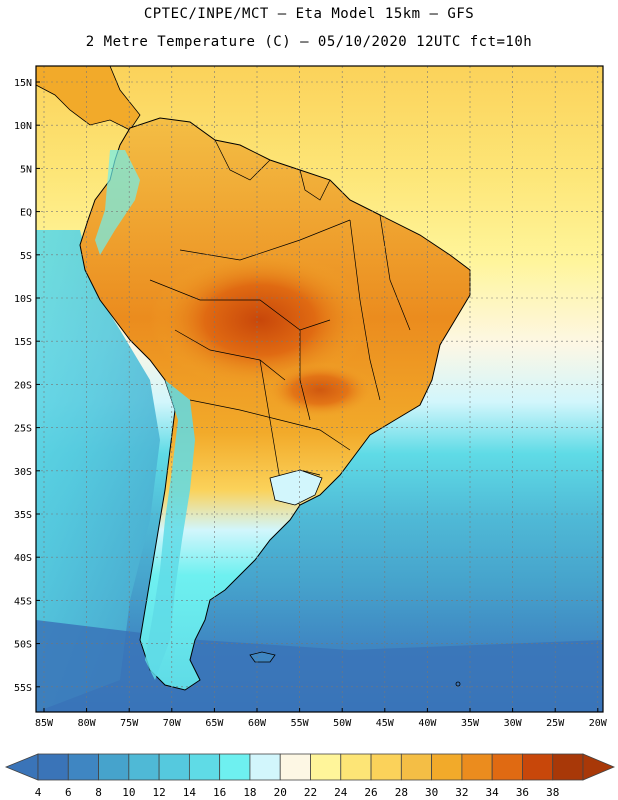 Image resolution: width=618 pixels, height=800 pixels. I want to click on colorbar-label: 38, so click(552, 792).